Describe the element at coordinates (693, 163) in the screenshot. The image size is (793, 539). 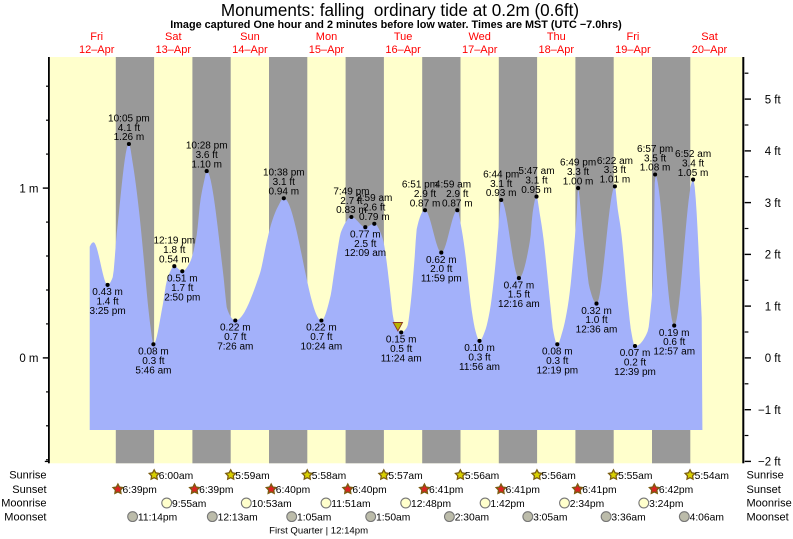
I see `svg-text: 3.4 ft` at that location.